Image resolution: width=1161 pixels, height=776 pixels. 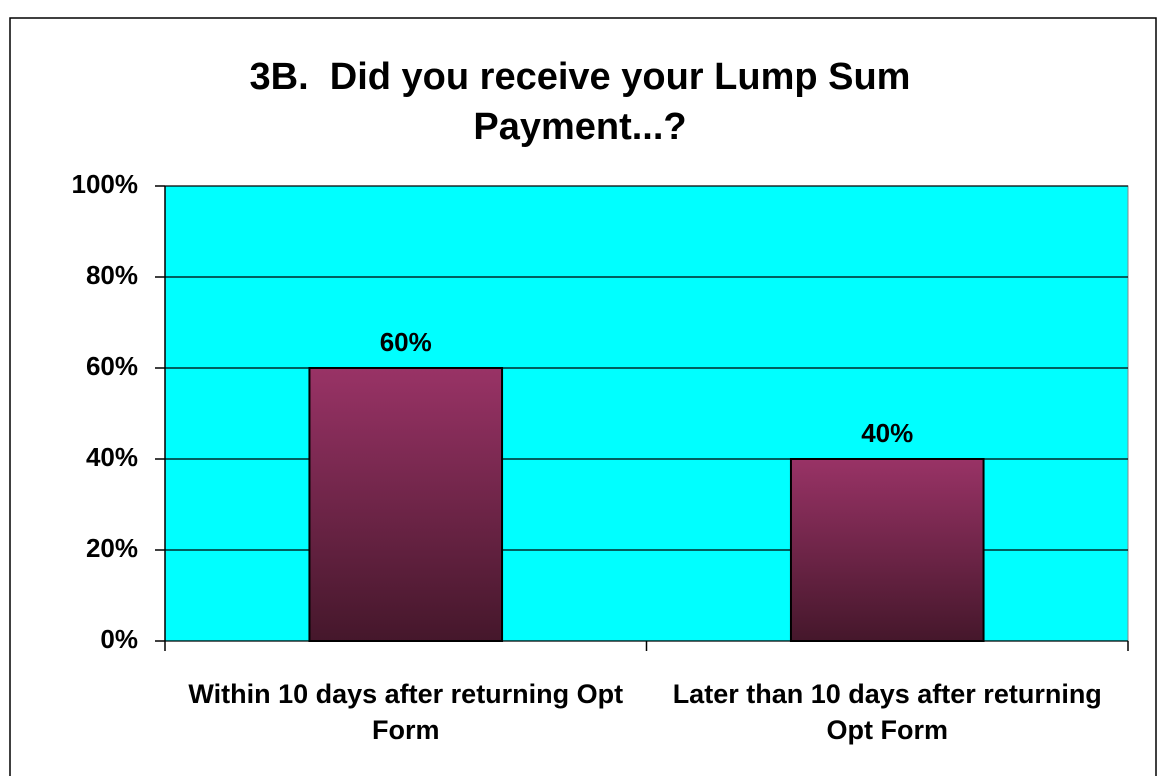 I want to click on y-tick-label: 0%, so click(x=119, y=639).